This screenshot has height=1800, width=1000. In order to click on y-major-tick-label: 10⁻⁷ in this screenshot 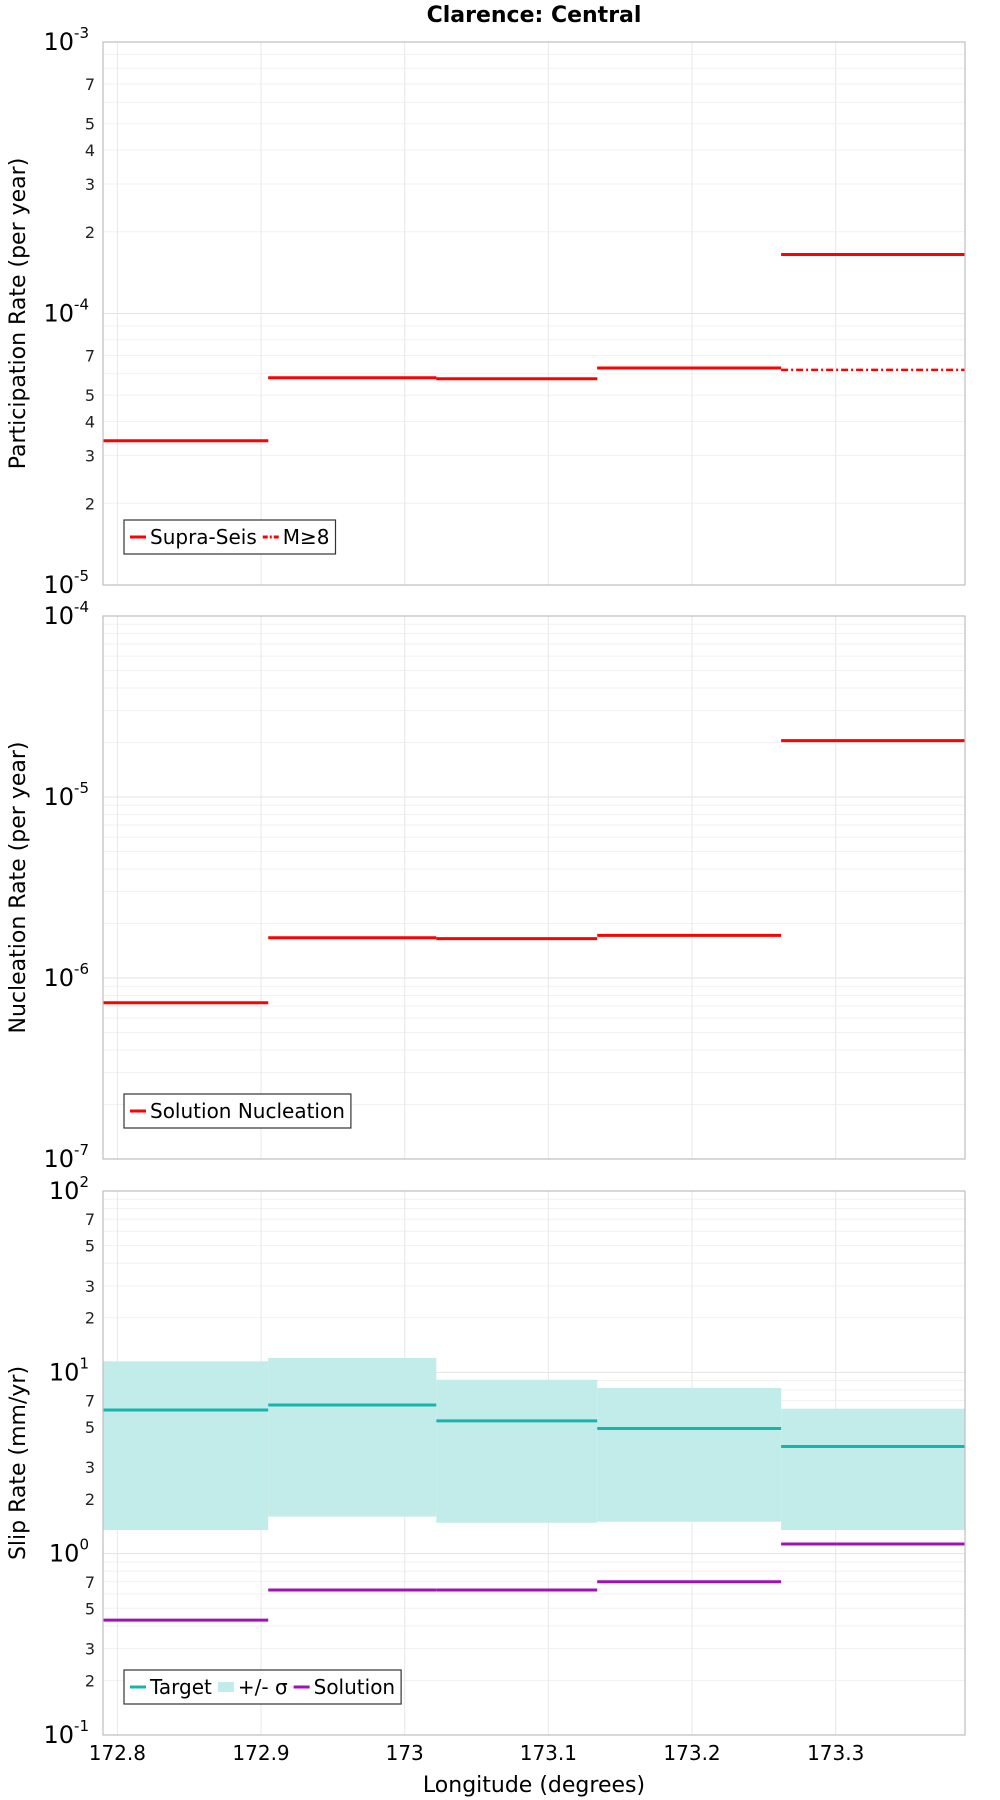, I will do `click(66, 1157)`.